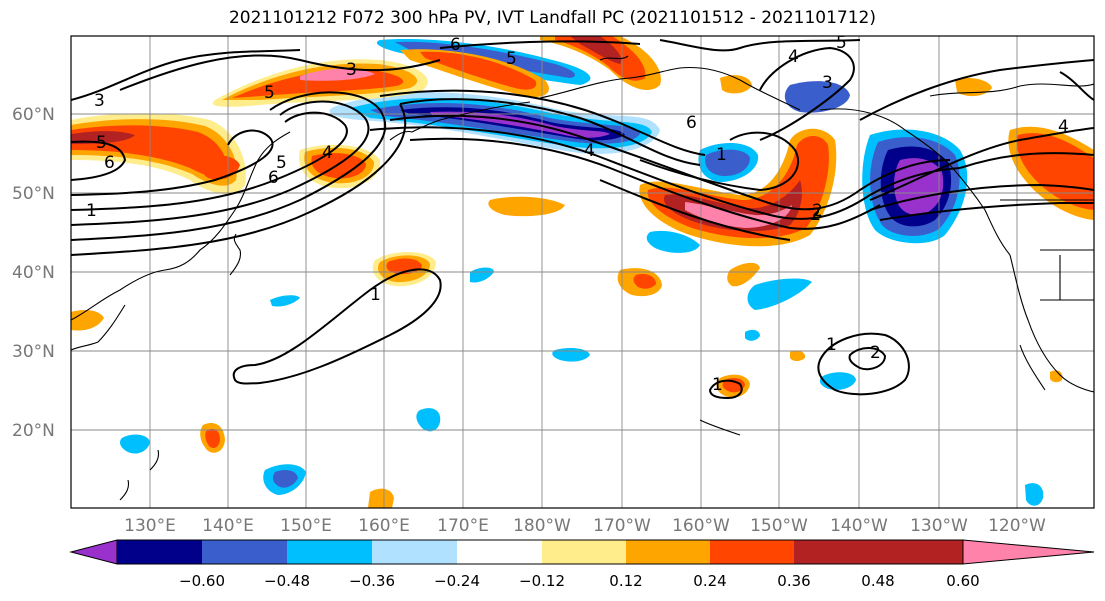  I want to click on lon-label: 150°W, so click(779, 526).